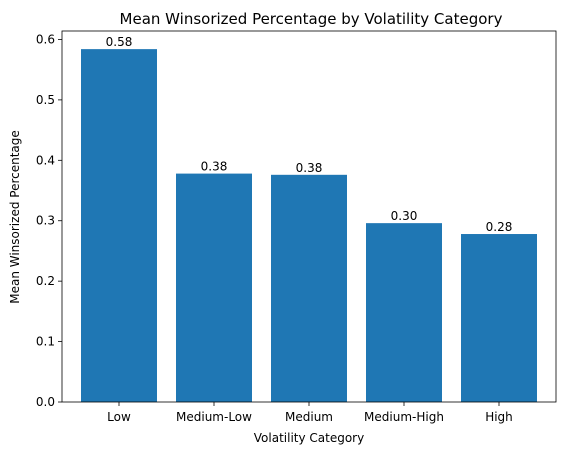 This screenshot has width=567, height=455. I want to click on bar-low, so click(119, 225).